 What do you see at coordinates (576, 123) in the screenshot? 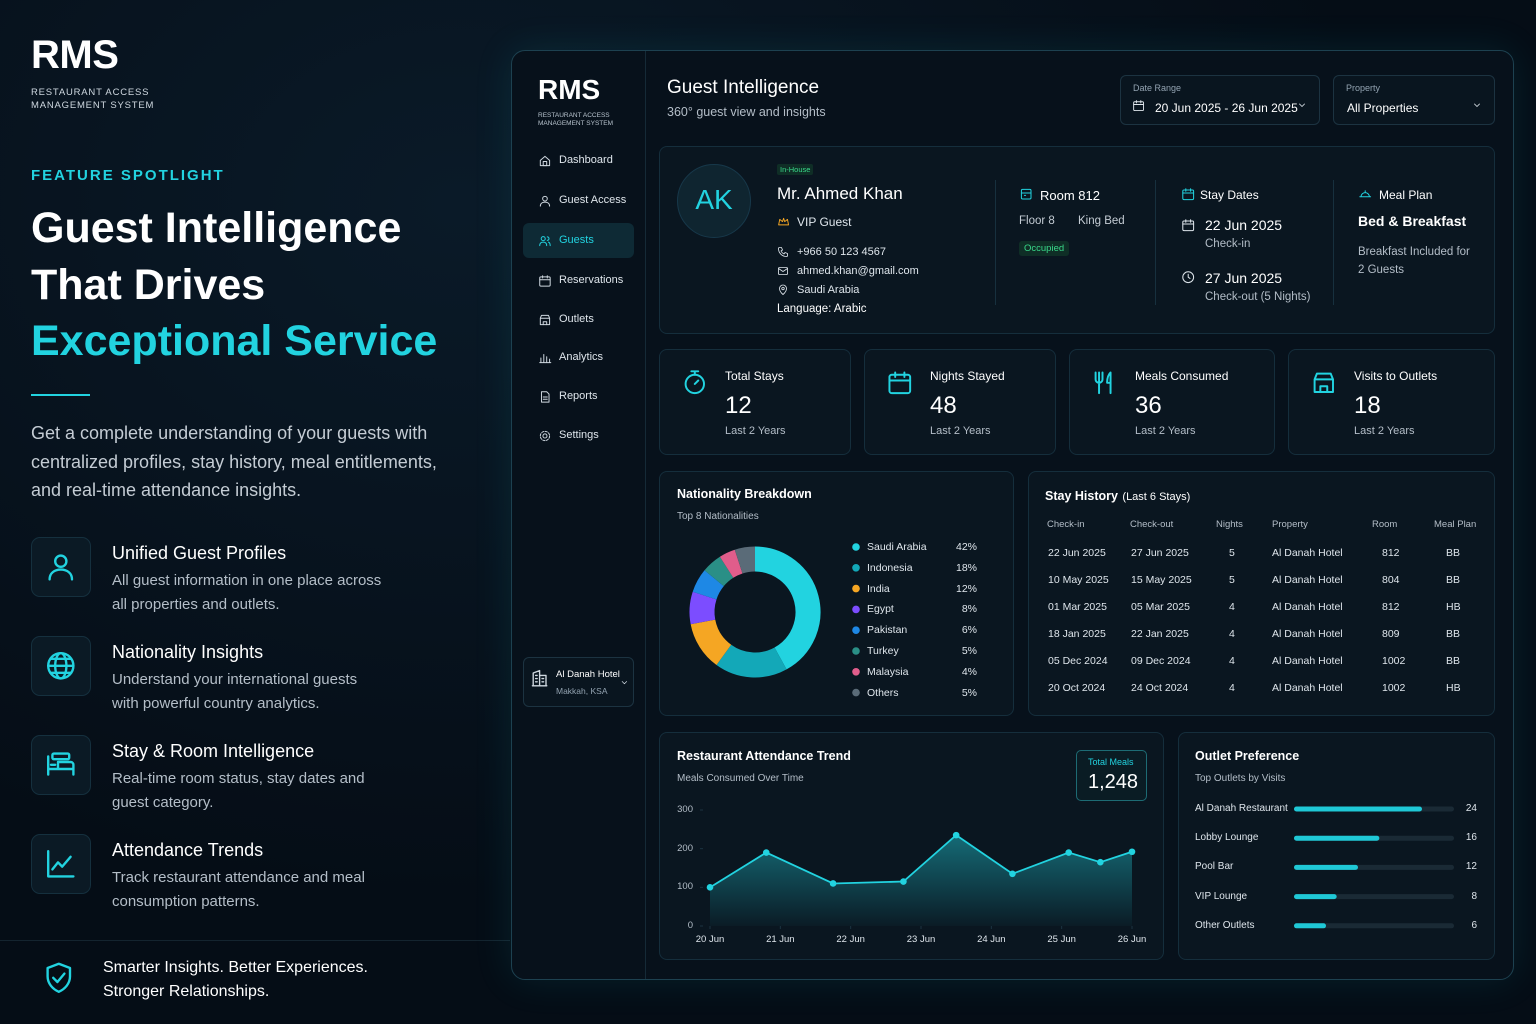
I see `sidebar-tagline: MANAGEMENT SYSTEM` at bounding box center [576, 123].